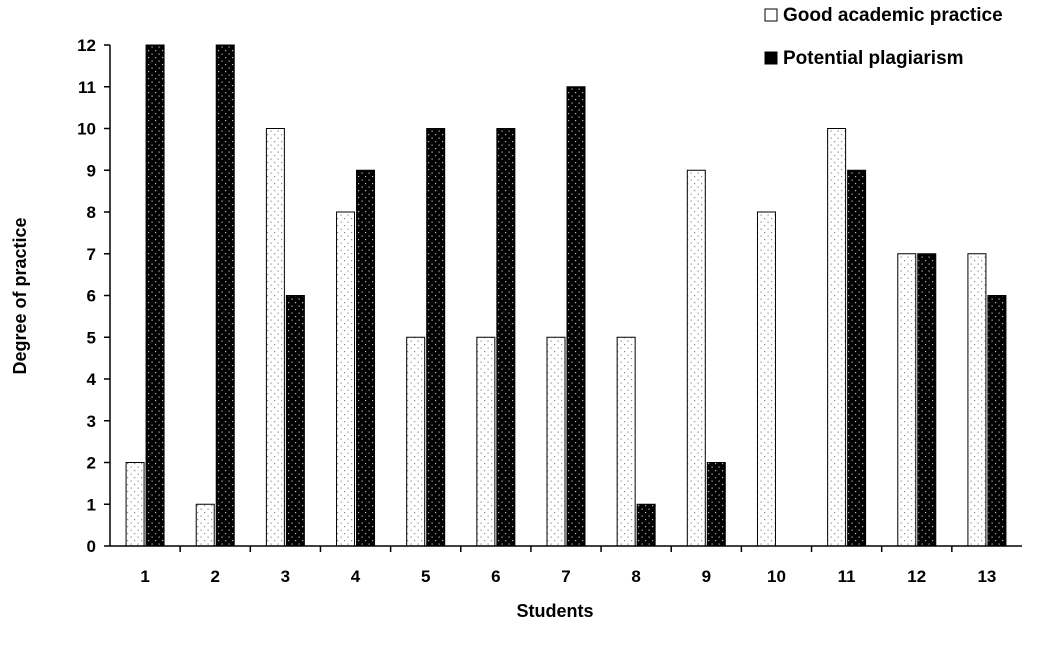 Image resolution: width=1059 pixels, height=652 pixels. Describe the element at coordinates (568, 566) in the screenshot. I see `x-ticks-group: 1 2 3 4 5 6 7 8 9 10 11 12 13` at that location.